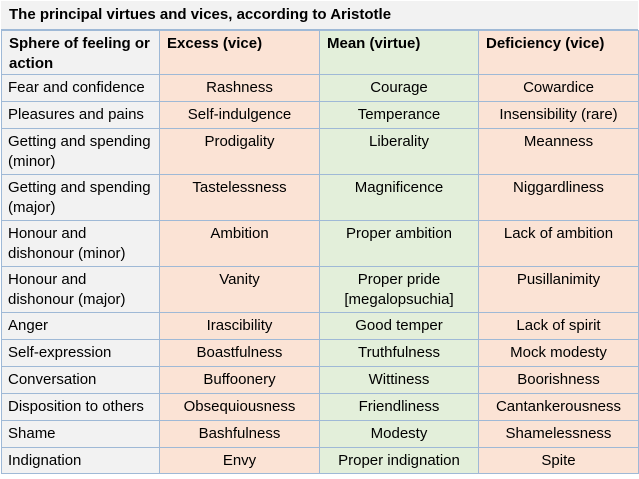 Image resolution: width=639 pixels, height=479 pixels. I want to click on deficiency-cell: Cowardice, so click(558, 88).